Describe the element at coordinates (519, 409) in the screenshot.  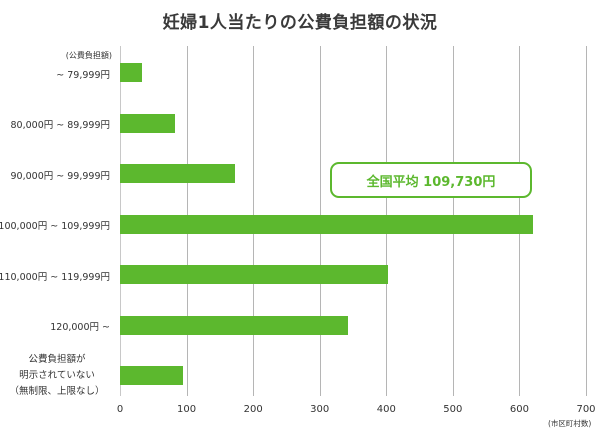
I see `x-tick-label: 600` at that location.